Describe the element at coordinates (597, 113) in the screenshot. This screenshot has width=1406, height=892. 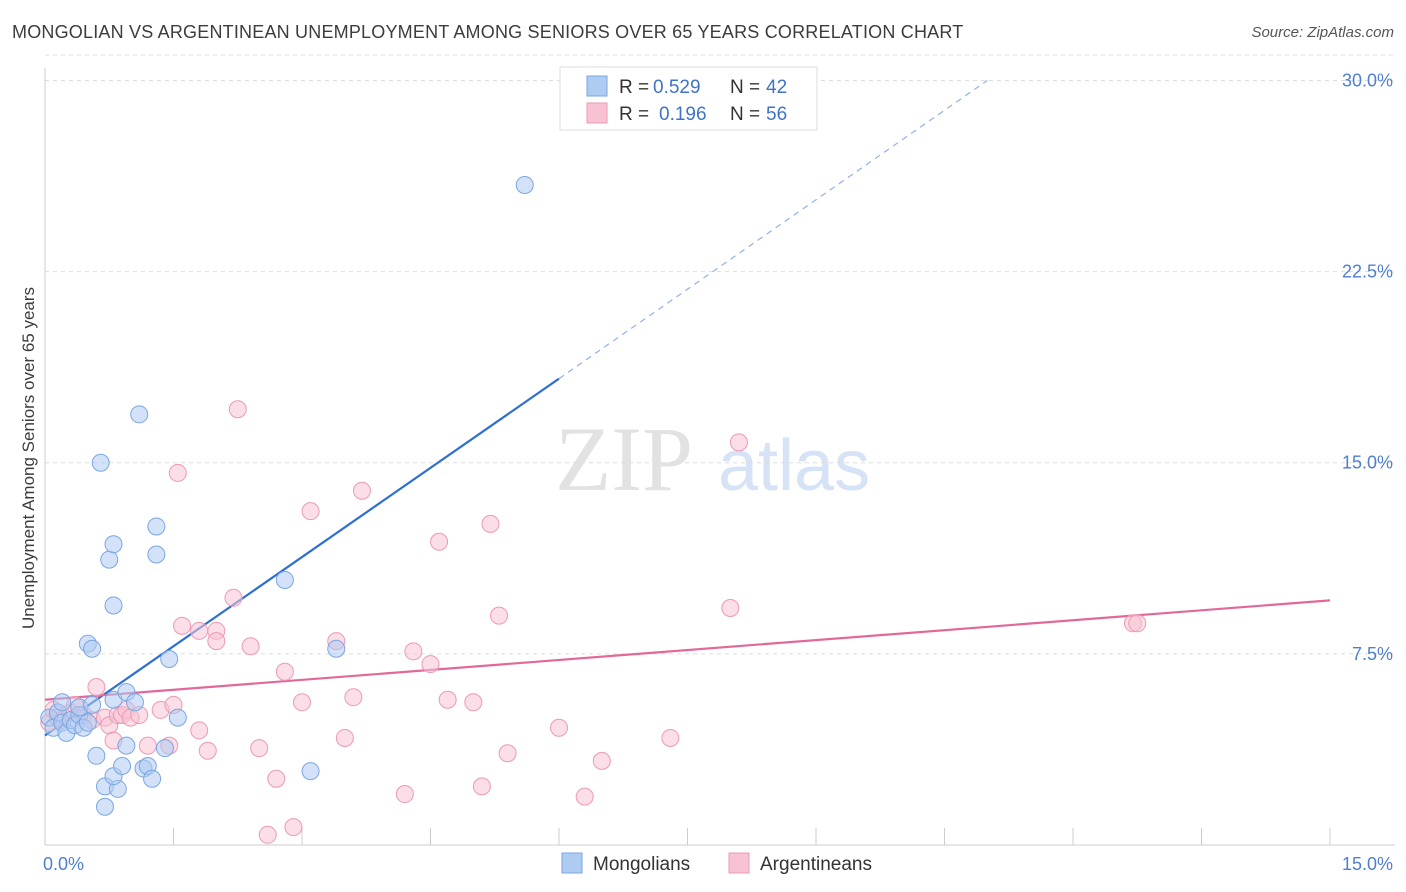
I see `legend-swatch-argentineans` at that location.